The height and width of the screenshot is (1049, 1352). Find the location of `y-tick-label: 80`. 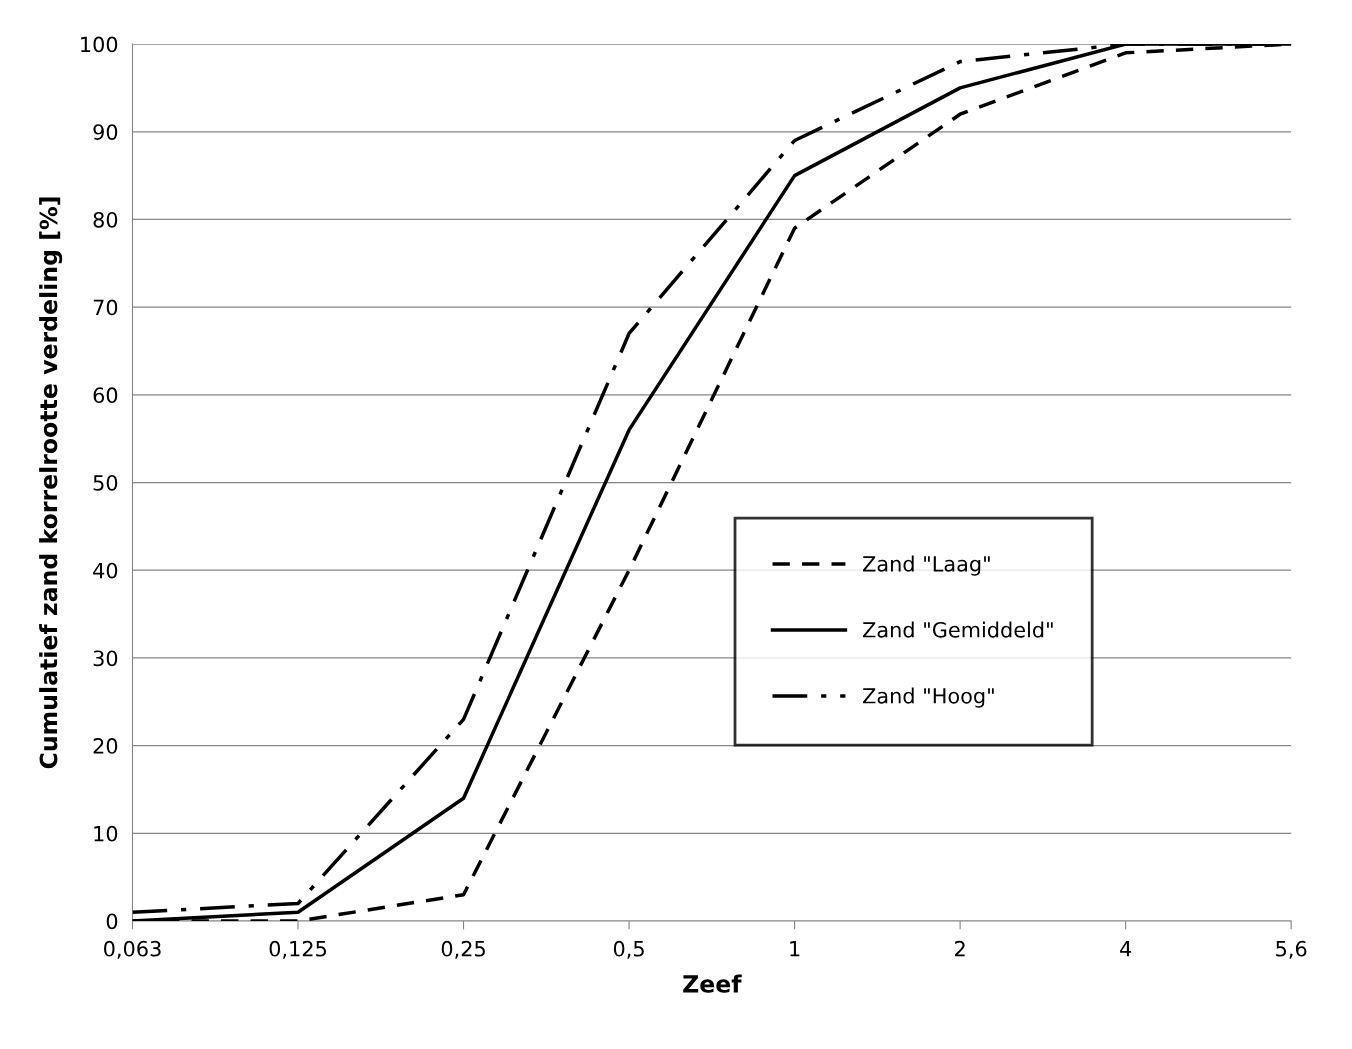

y-tick-label: 80 is located at coordinates (105, 219).